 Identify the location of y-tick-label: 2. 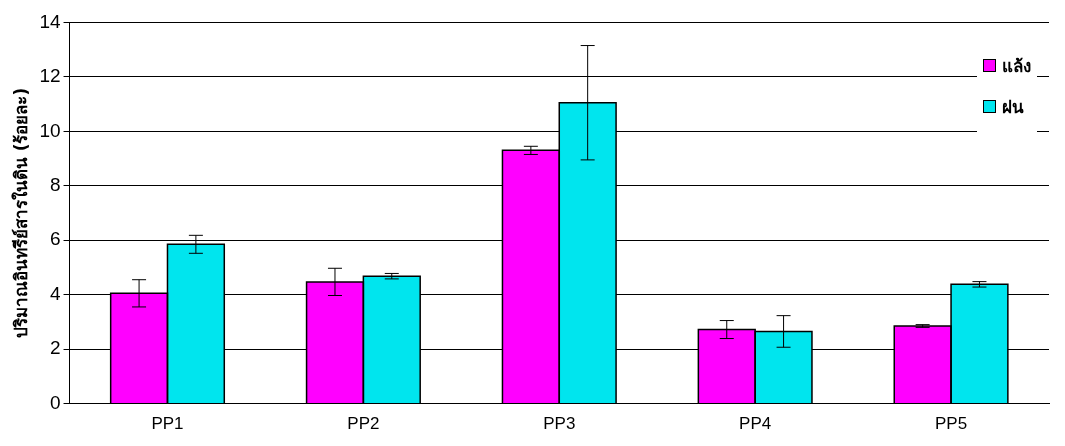
(55, 348).